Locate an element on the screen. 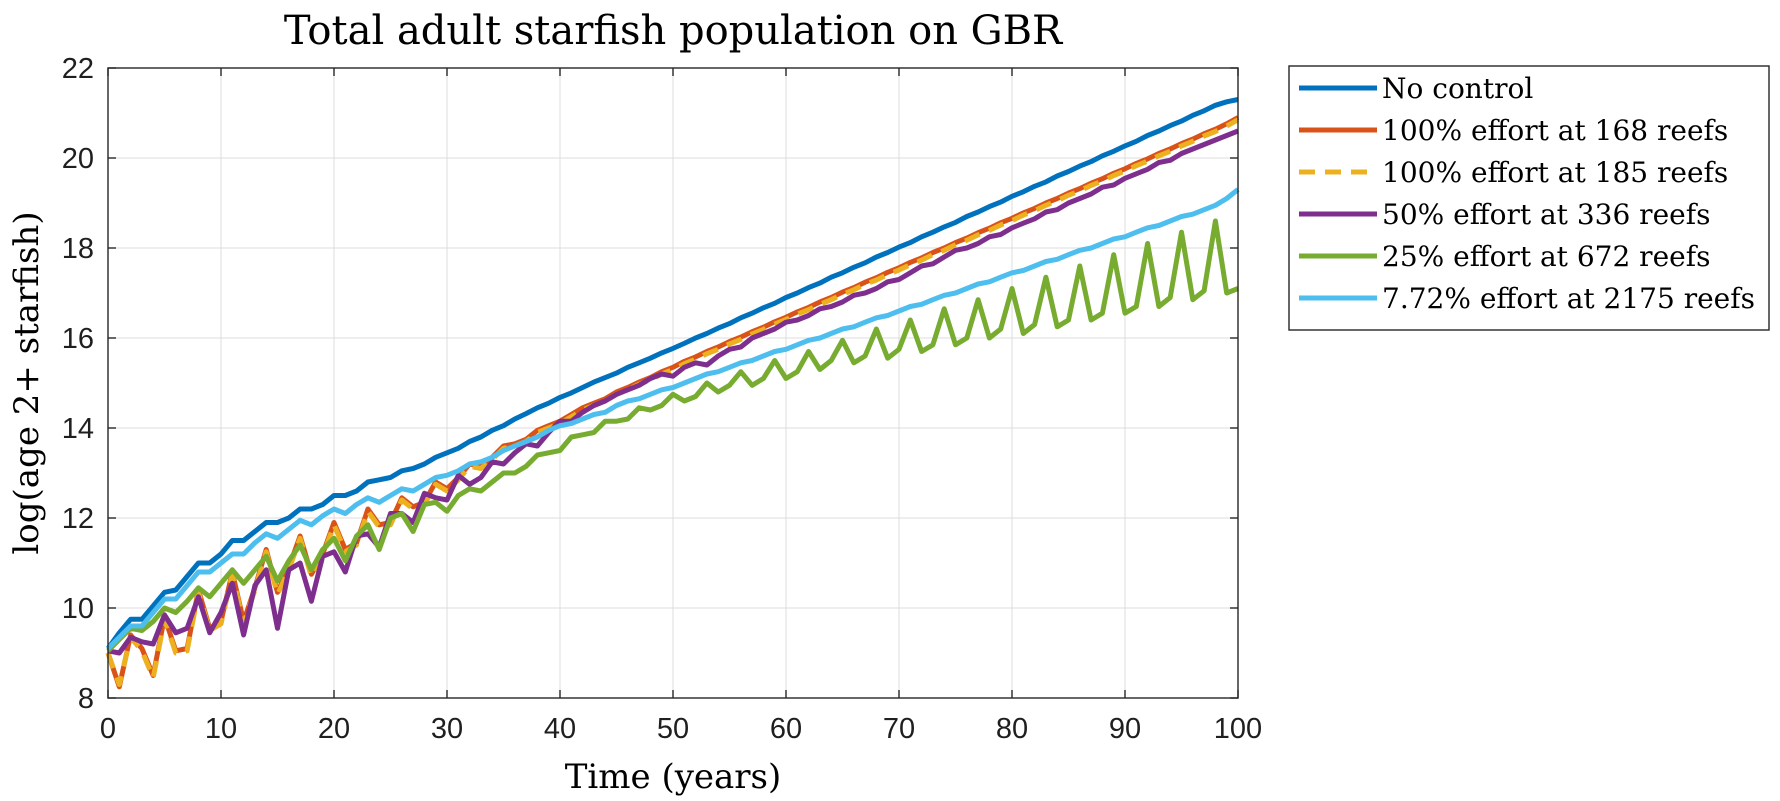  x-tick-label: 50 is located at coordinates (673, 729).